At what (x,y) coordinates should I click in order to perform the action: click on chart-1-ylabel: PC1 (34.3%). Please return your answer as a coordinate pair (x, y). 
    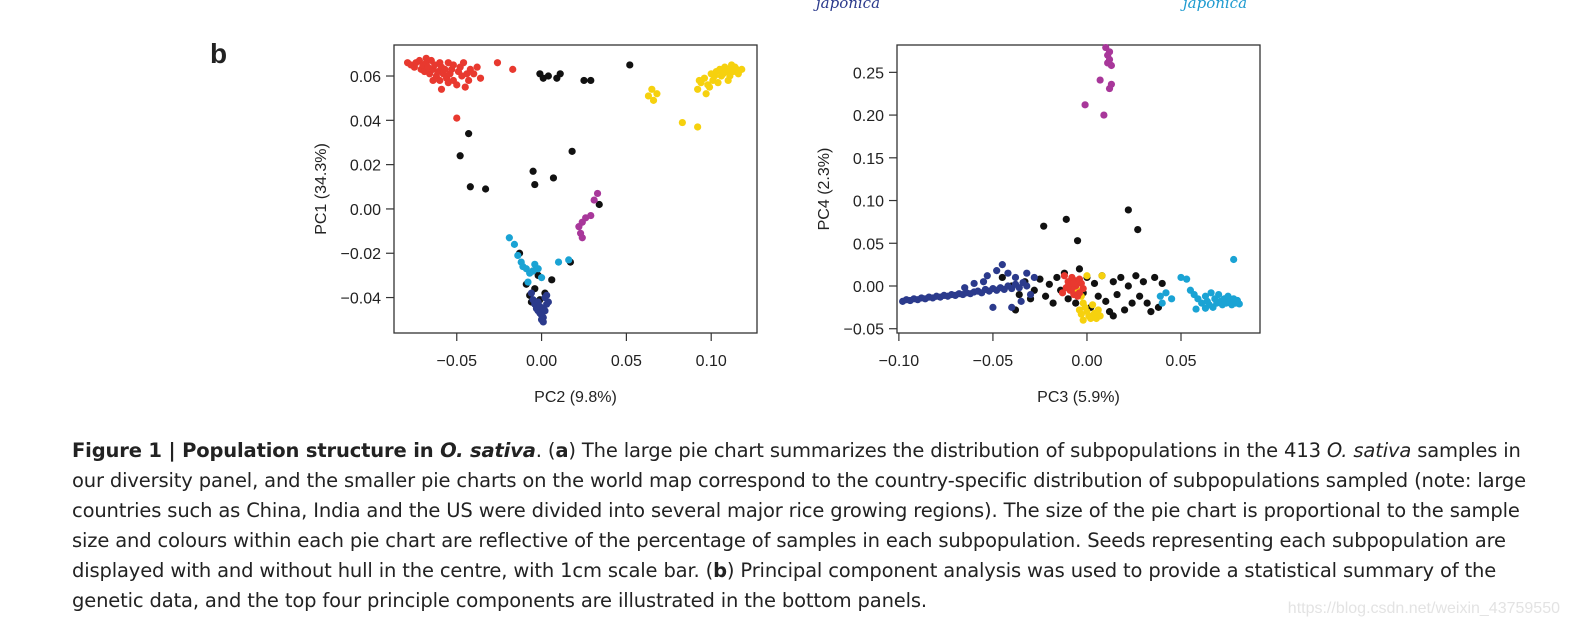
    Looking at the image, I should click on (321, 189).